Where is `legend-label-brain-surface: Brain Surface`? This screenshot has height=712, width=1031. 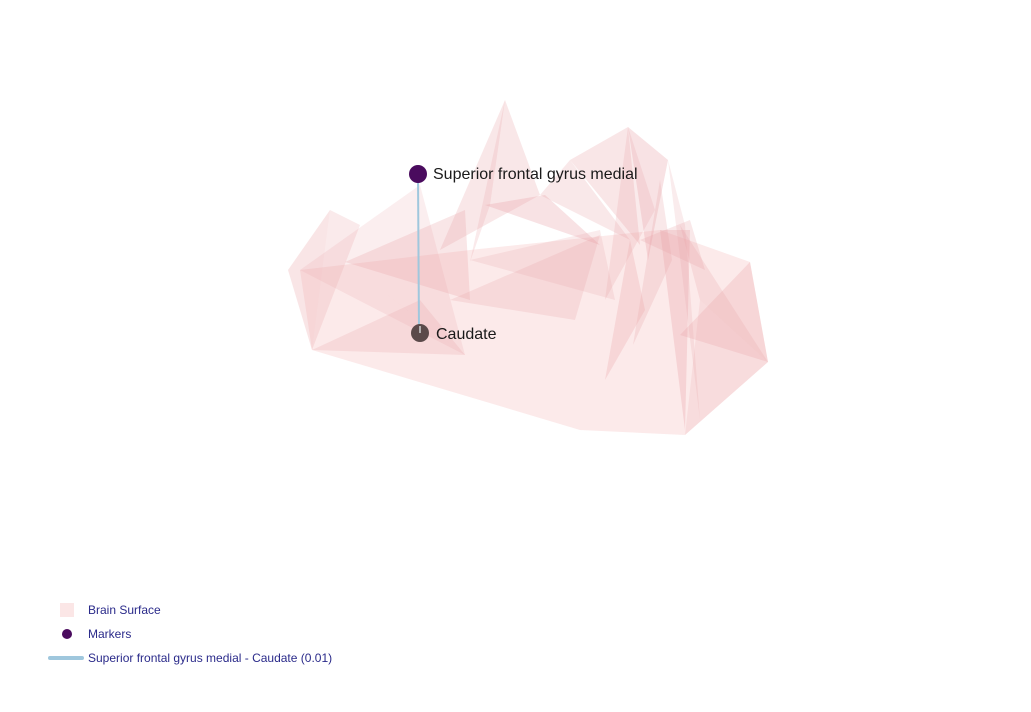 legend-label-brain-surface: Brain Surface is located at coordinates (124, 610).